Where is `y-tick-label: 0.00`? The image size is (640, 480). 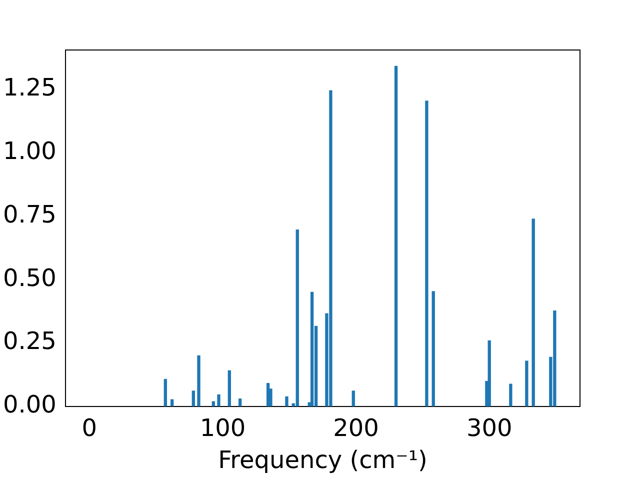 y-tick-label: 0.00 is located at coordinates (29, 404).